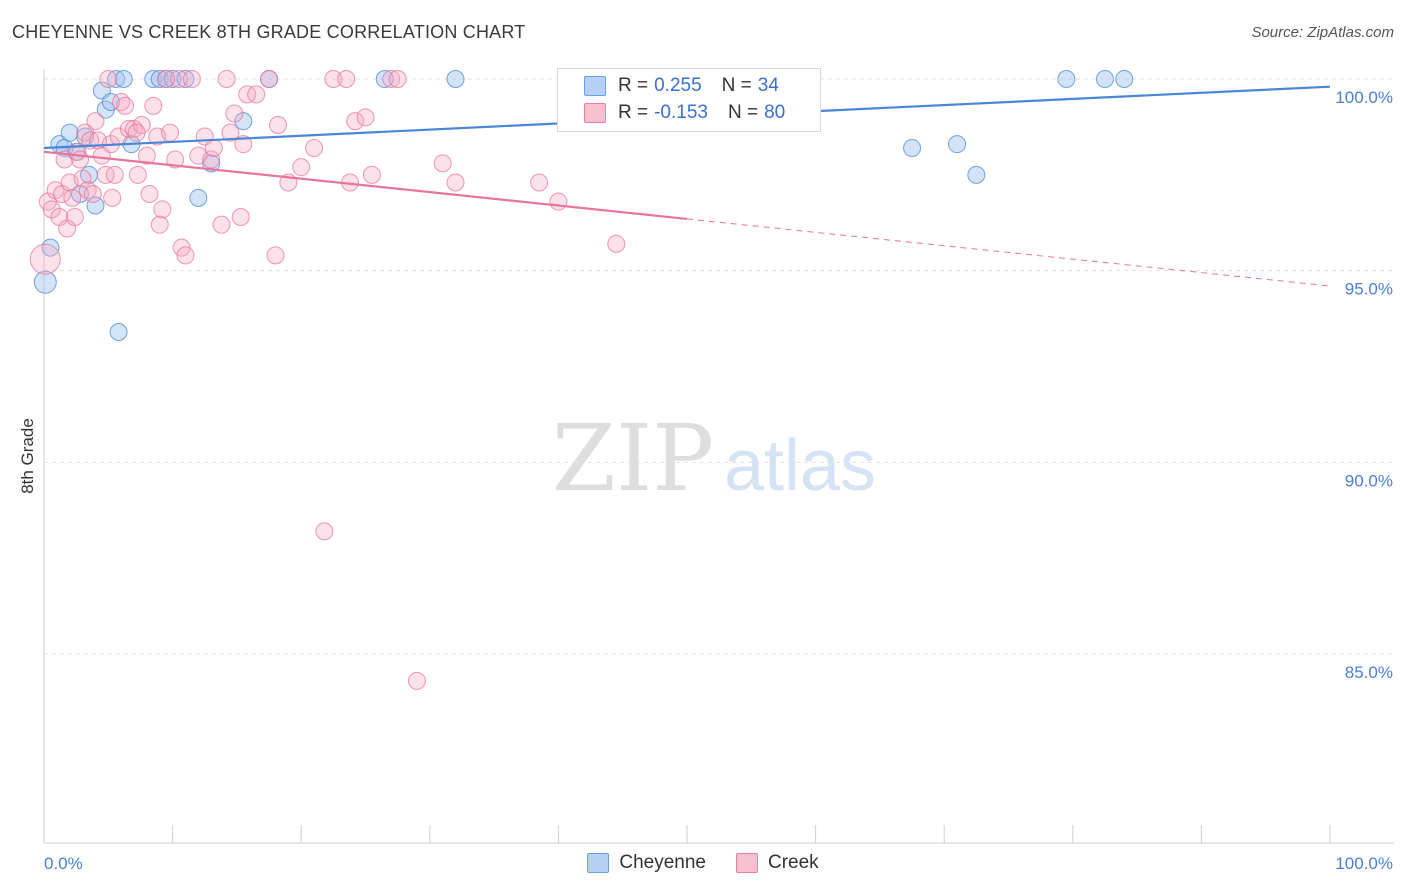 The image size is (1406, 892). Describe the element at coordinates (1369, 289) in the screenshot. I see `y-tick-label: 95.0%` at that location.